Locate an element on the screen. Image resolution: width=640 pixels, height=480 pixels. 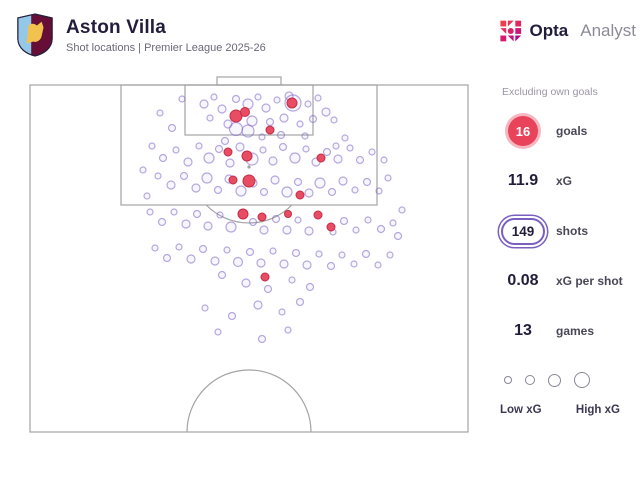
shots-badge: 149 is located at coordinates (523, 231).